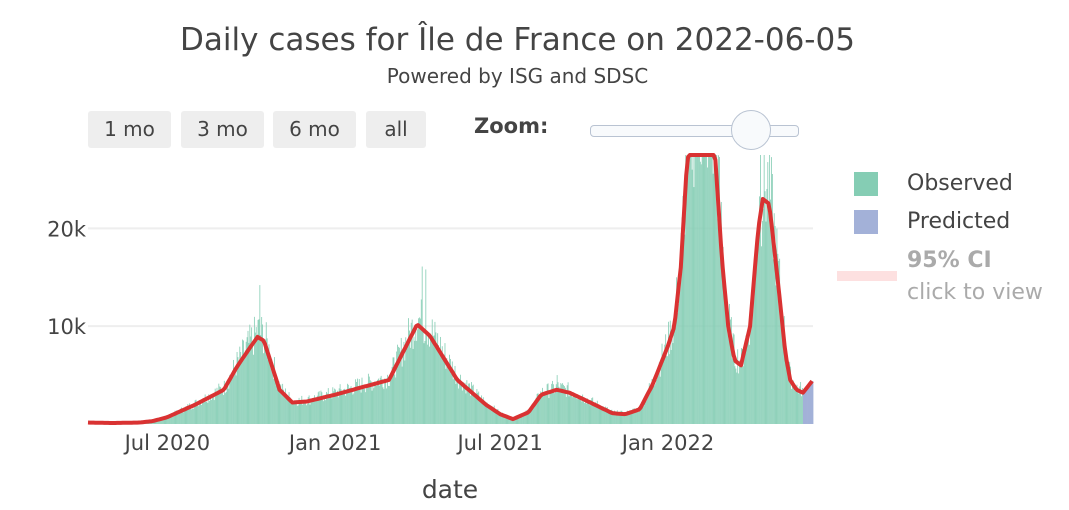 The image size is (1069, 510). I want to click on legend-predicted-label: Predicted, so click(959, 221).